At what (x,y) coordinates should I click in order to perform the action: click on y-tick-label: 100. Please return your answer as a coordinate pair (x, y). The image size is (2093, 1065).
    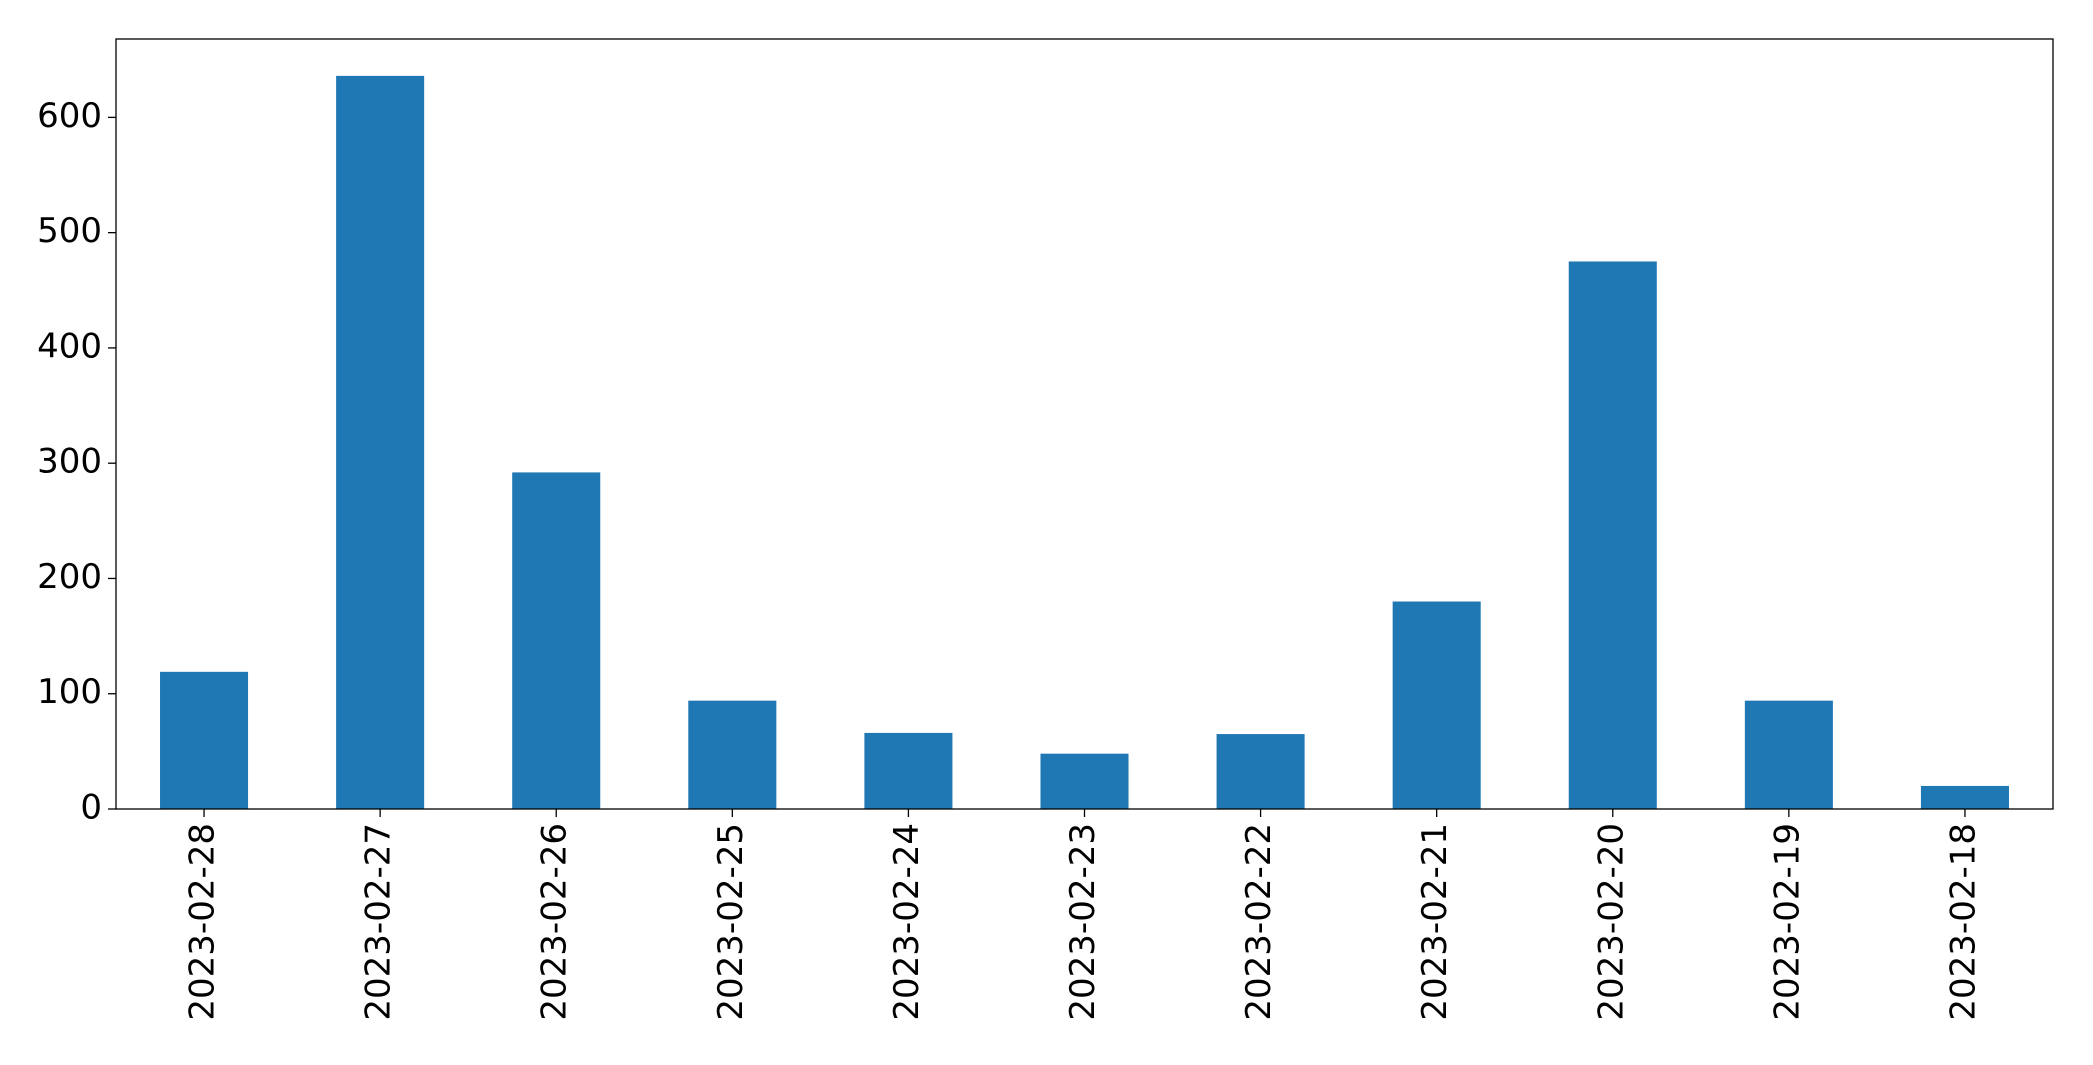
    Looking at the image, I should click on (69, 692).